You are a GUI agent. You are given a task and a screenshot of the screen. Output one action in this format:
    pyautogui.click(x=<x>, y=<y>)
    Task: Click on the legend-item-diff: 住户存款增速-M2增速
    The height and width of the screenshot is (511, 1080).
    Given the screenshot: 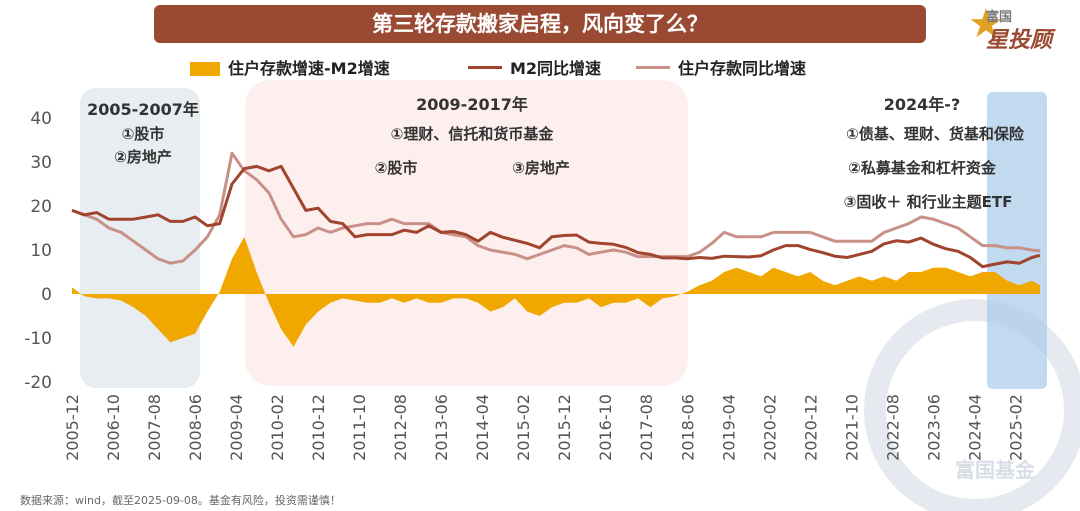 What is the action you would take?
    pyautogui.click(x=290, y=69)
    